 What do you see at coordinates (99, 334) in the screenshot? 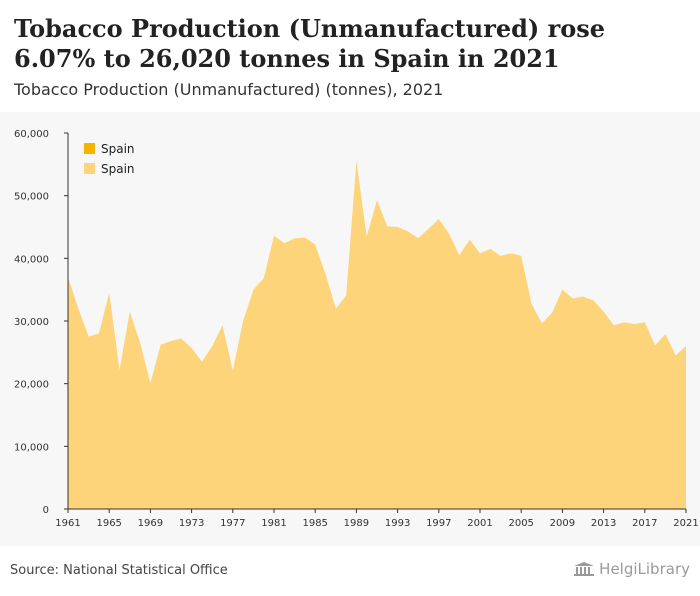
I see `data-point-1964` at bounding box center [99, 334].